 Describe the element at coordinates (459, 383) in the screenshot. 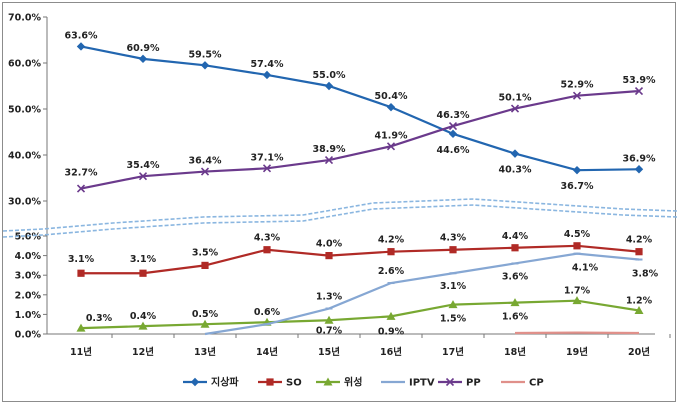

I see `legend-item: PP` at that location.